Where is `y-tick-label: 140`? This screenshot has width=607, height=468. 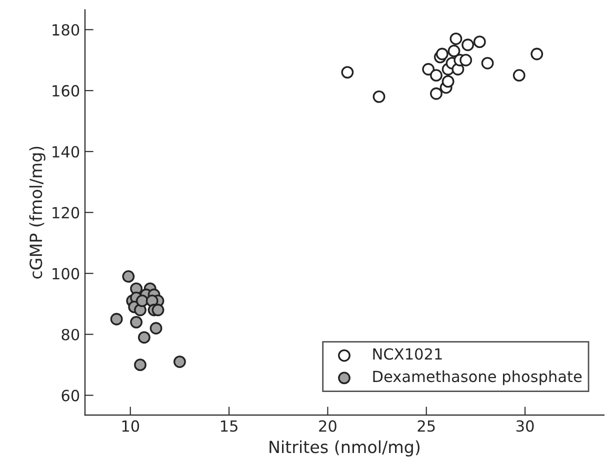 y-tick-label: 140 is located at coordinates (66, 152).